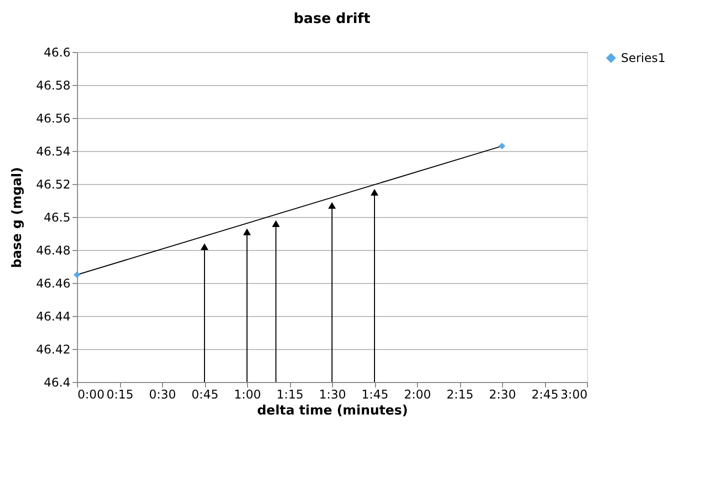 Image resolution: width=712 pixels, height=478 pixels. I want to click on y-tick-label: 46.4, so click(57, 383).